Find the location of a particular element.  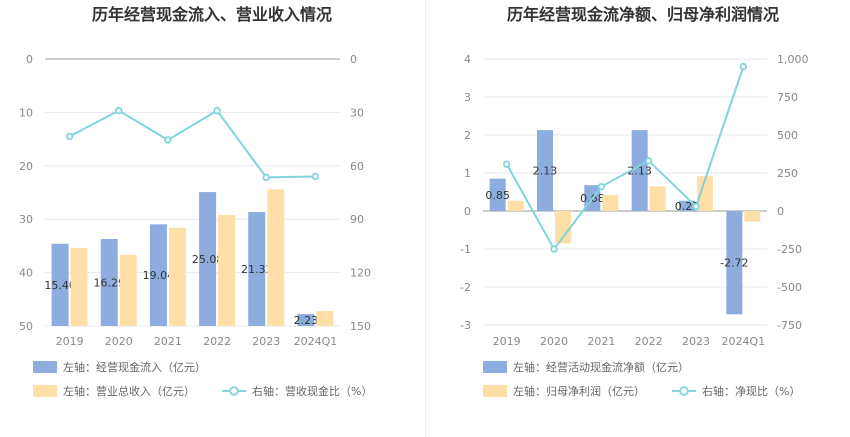

chart-title: 历年经营现金流入、营业收入情况 is located at coordinates (212, 14).